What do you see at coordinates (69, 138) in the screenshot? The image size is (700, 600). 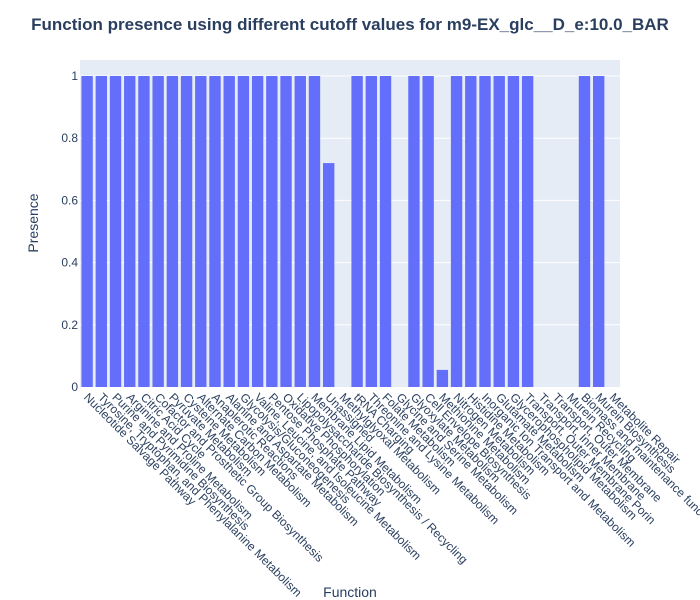 I see `y-tick-label: 0.8` at bounding box center [69, 138].